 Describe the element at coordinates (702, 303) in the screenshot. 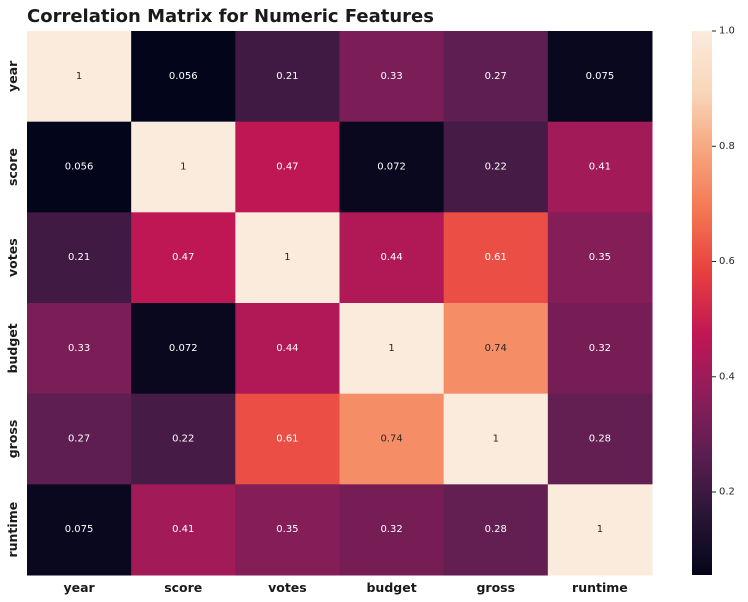

I see `colorbar-gradient` at that location.